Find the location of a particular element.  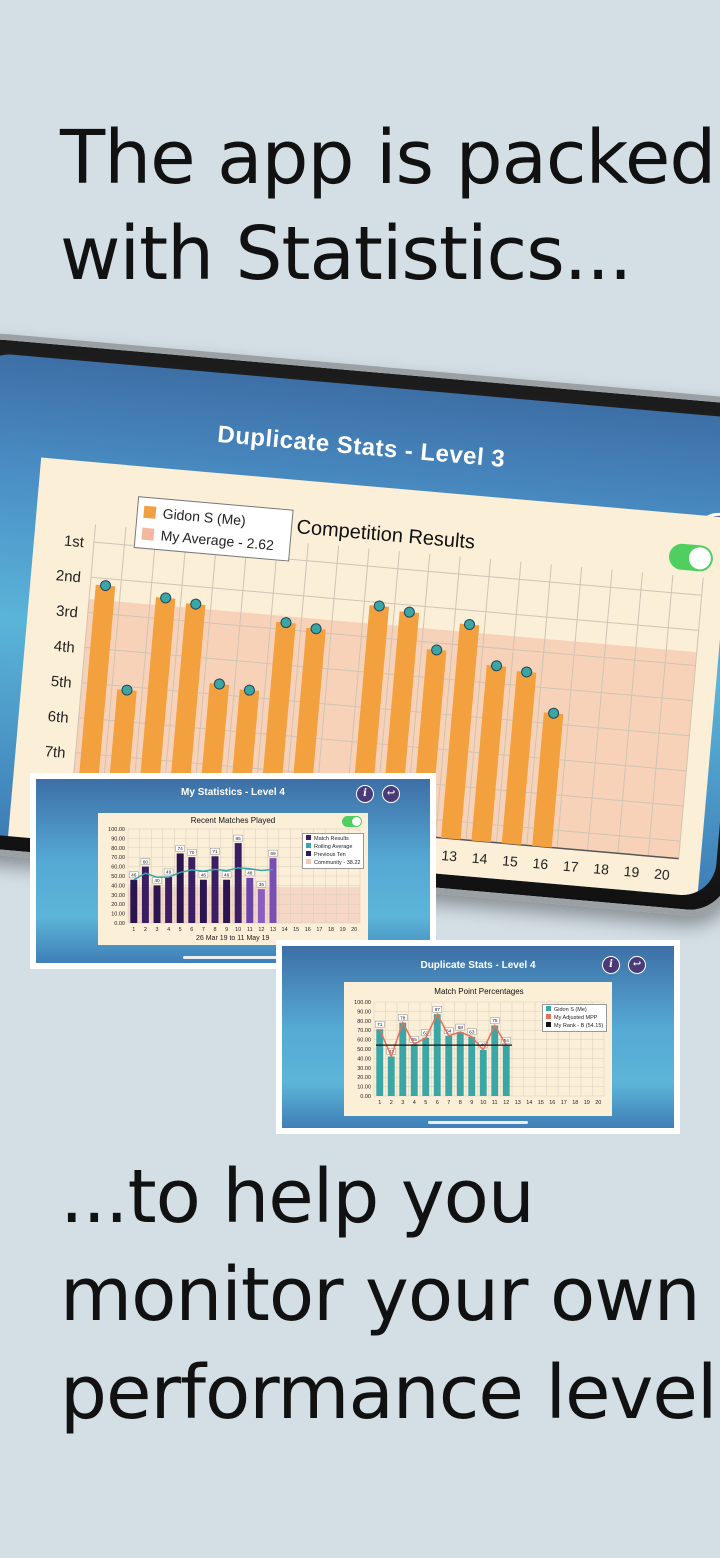

headline-line: The app is packed is located at coordinates (388, 158).